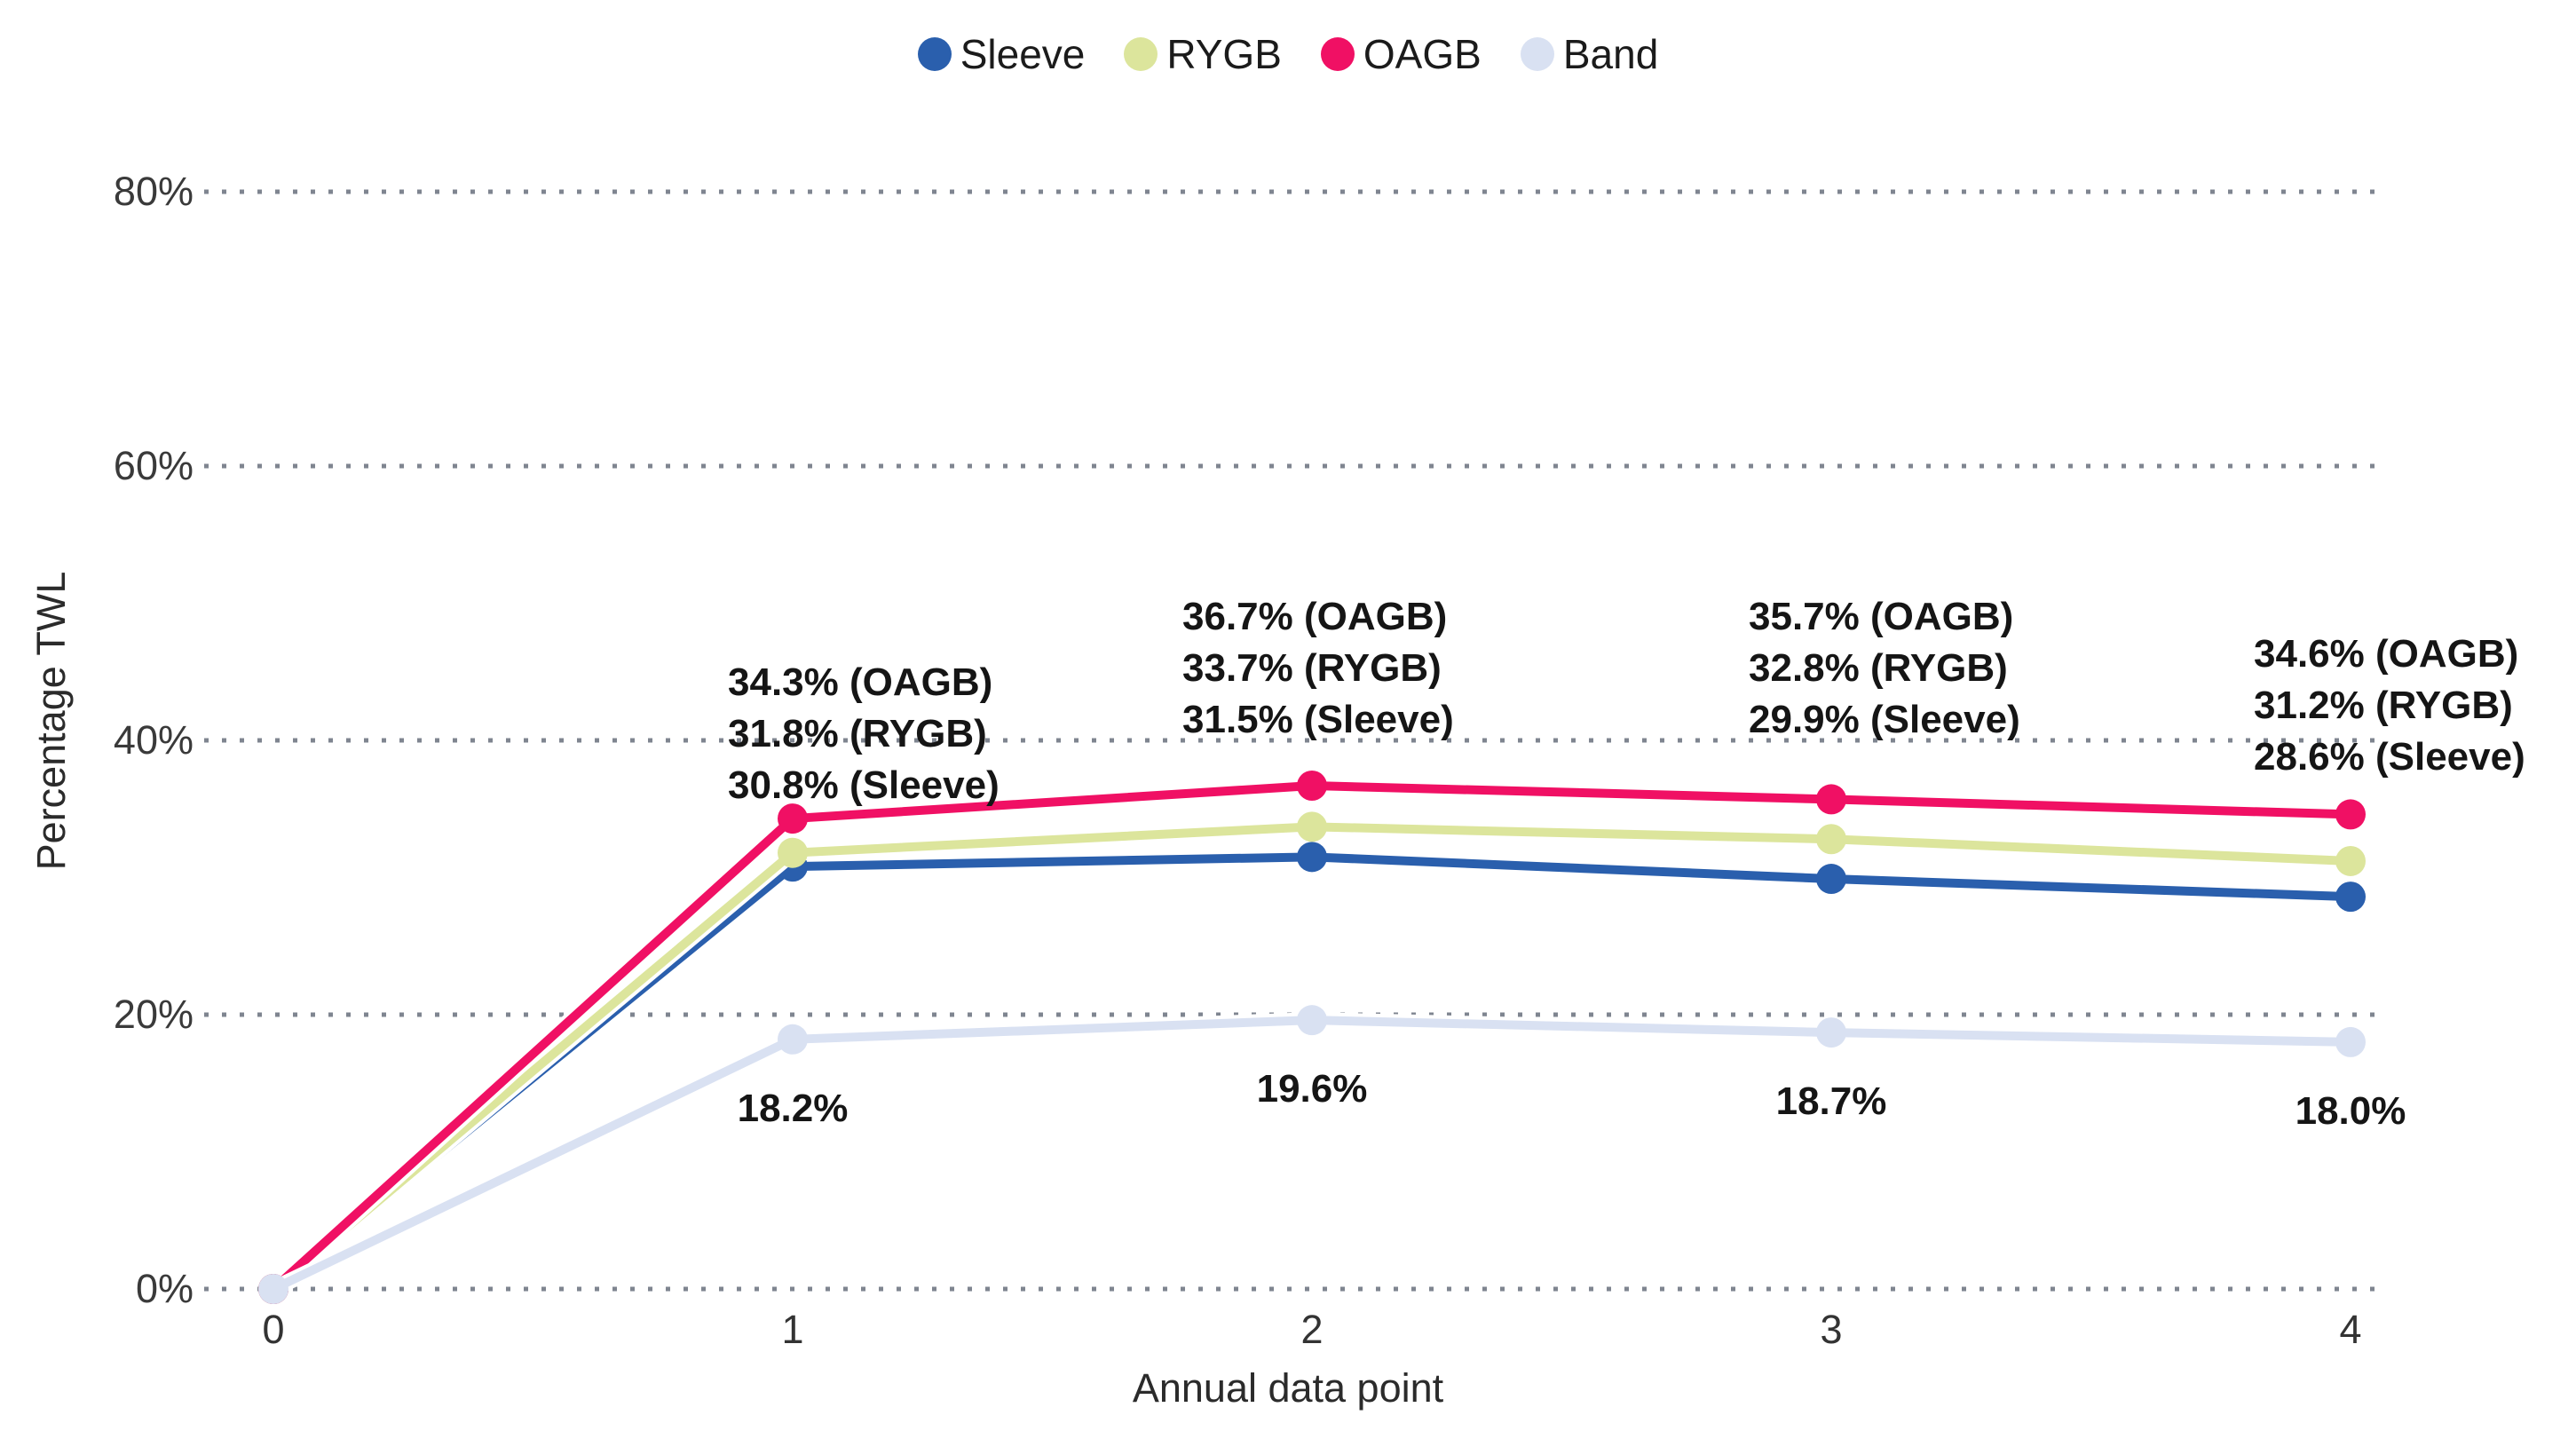 This screenshot has height=1439, width=2576. What do you see at coordinates (1288, 1388) in the screenshot?
I see `x-axis-title: Annual data point` at bounding box center [1288, 1388].